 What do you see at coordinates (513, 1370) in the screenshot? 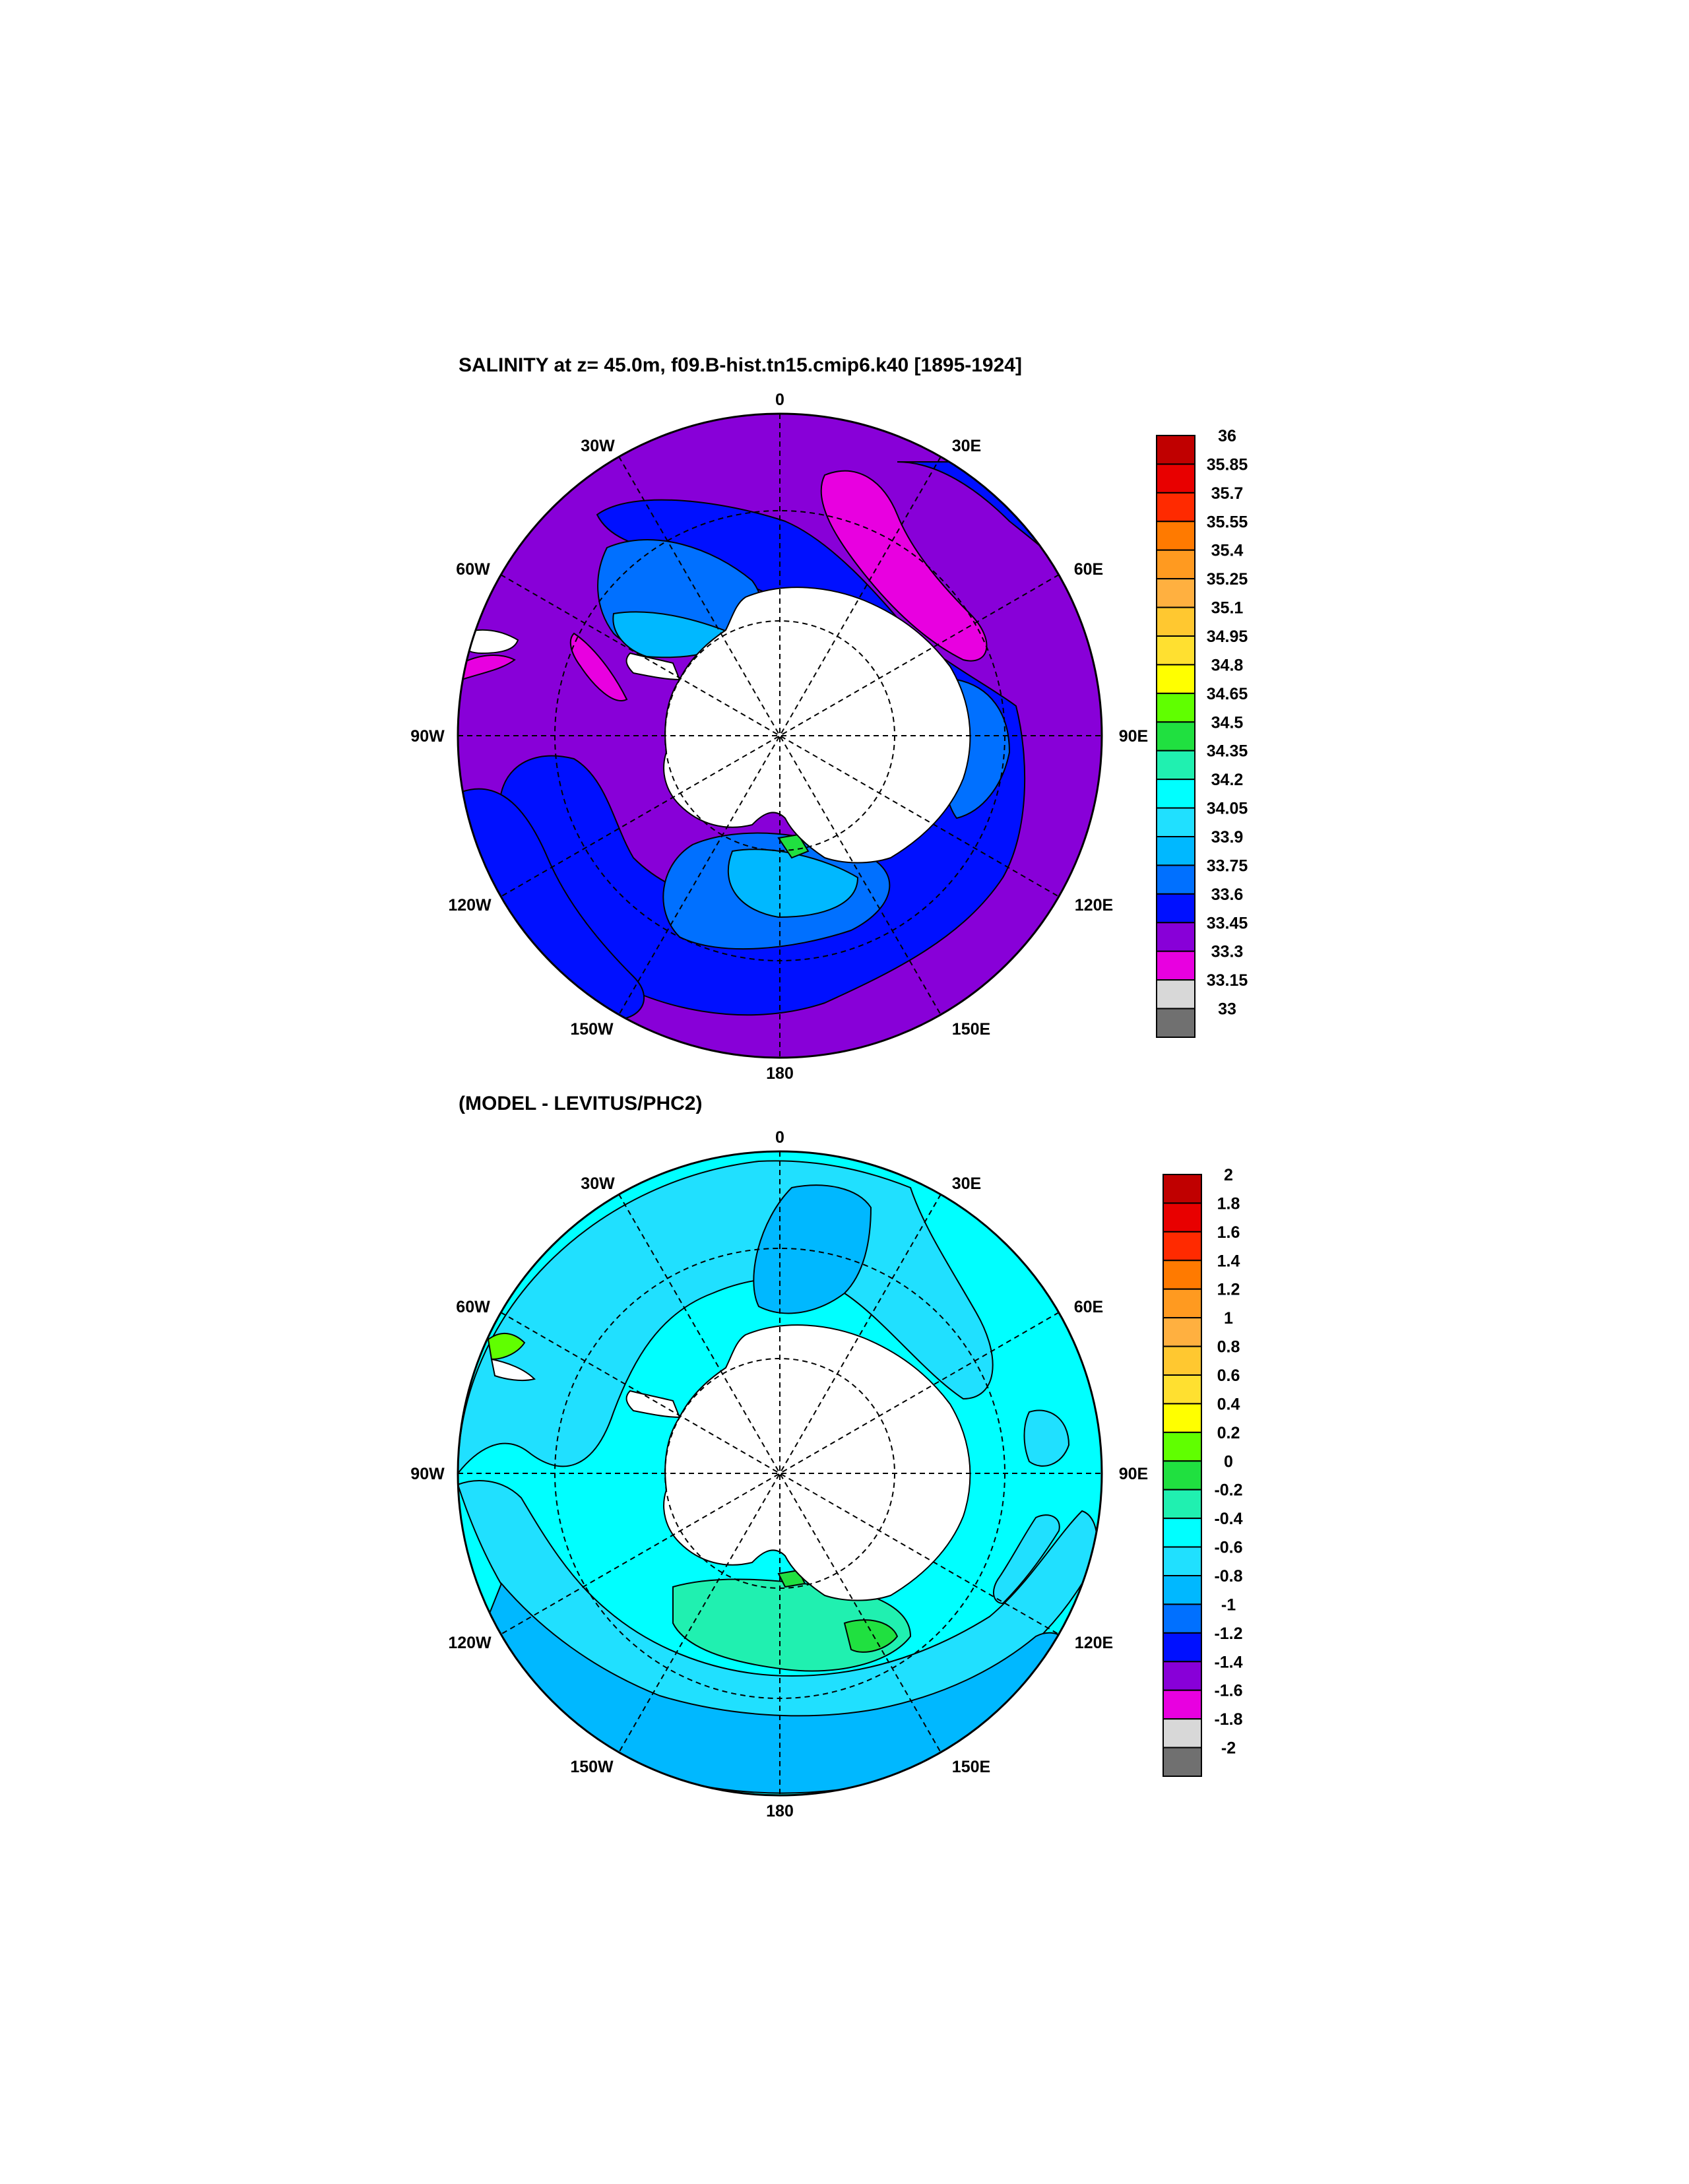
I see `bottom-south-america` at bounding box center [513, 1370].